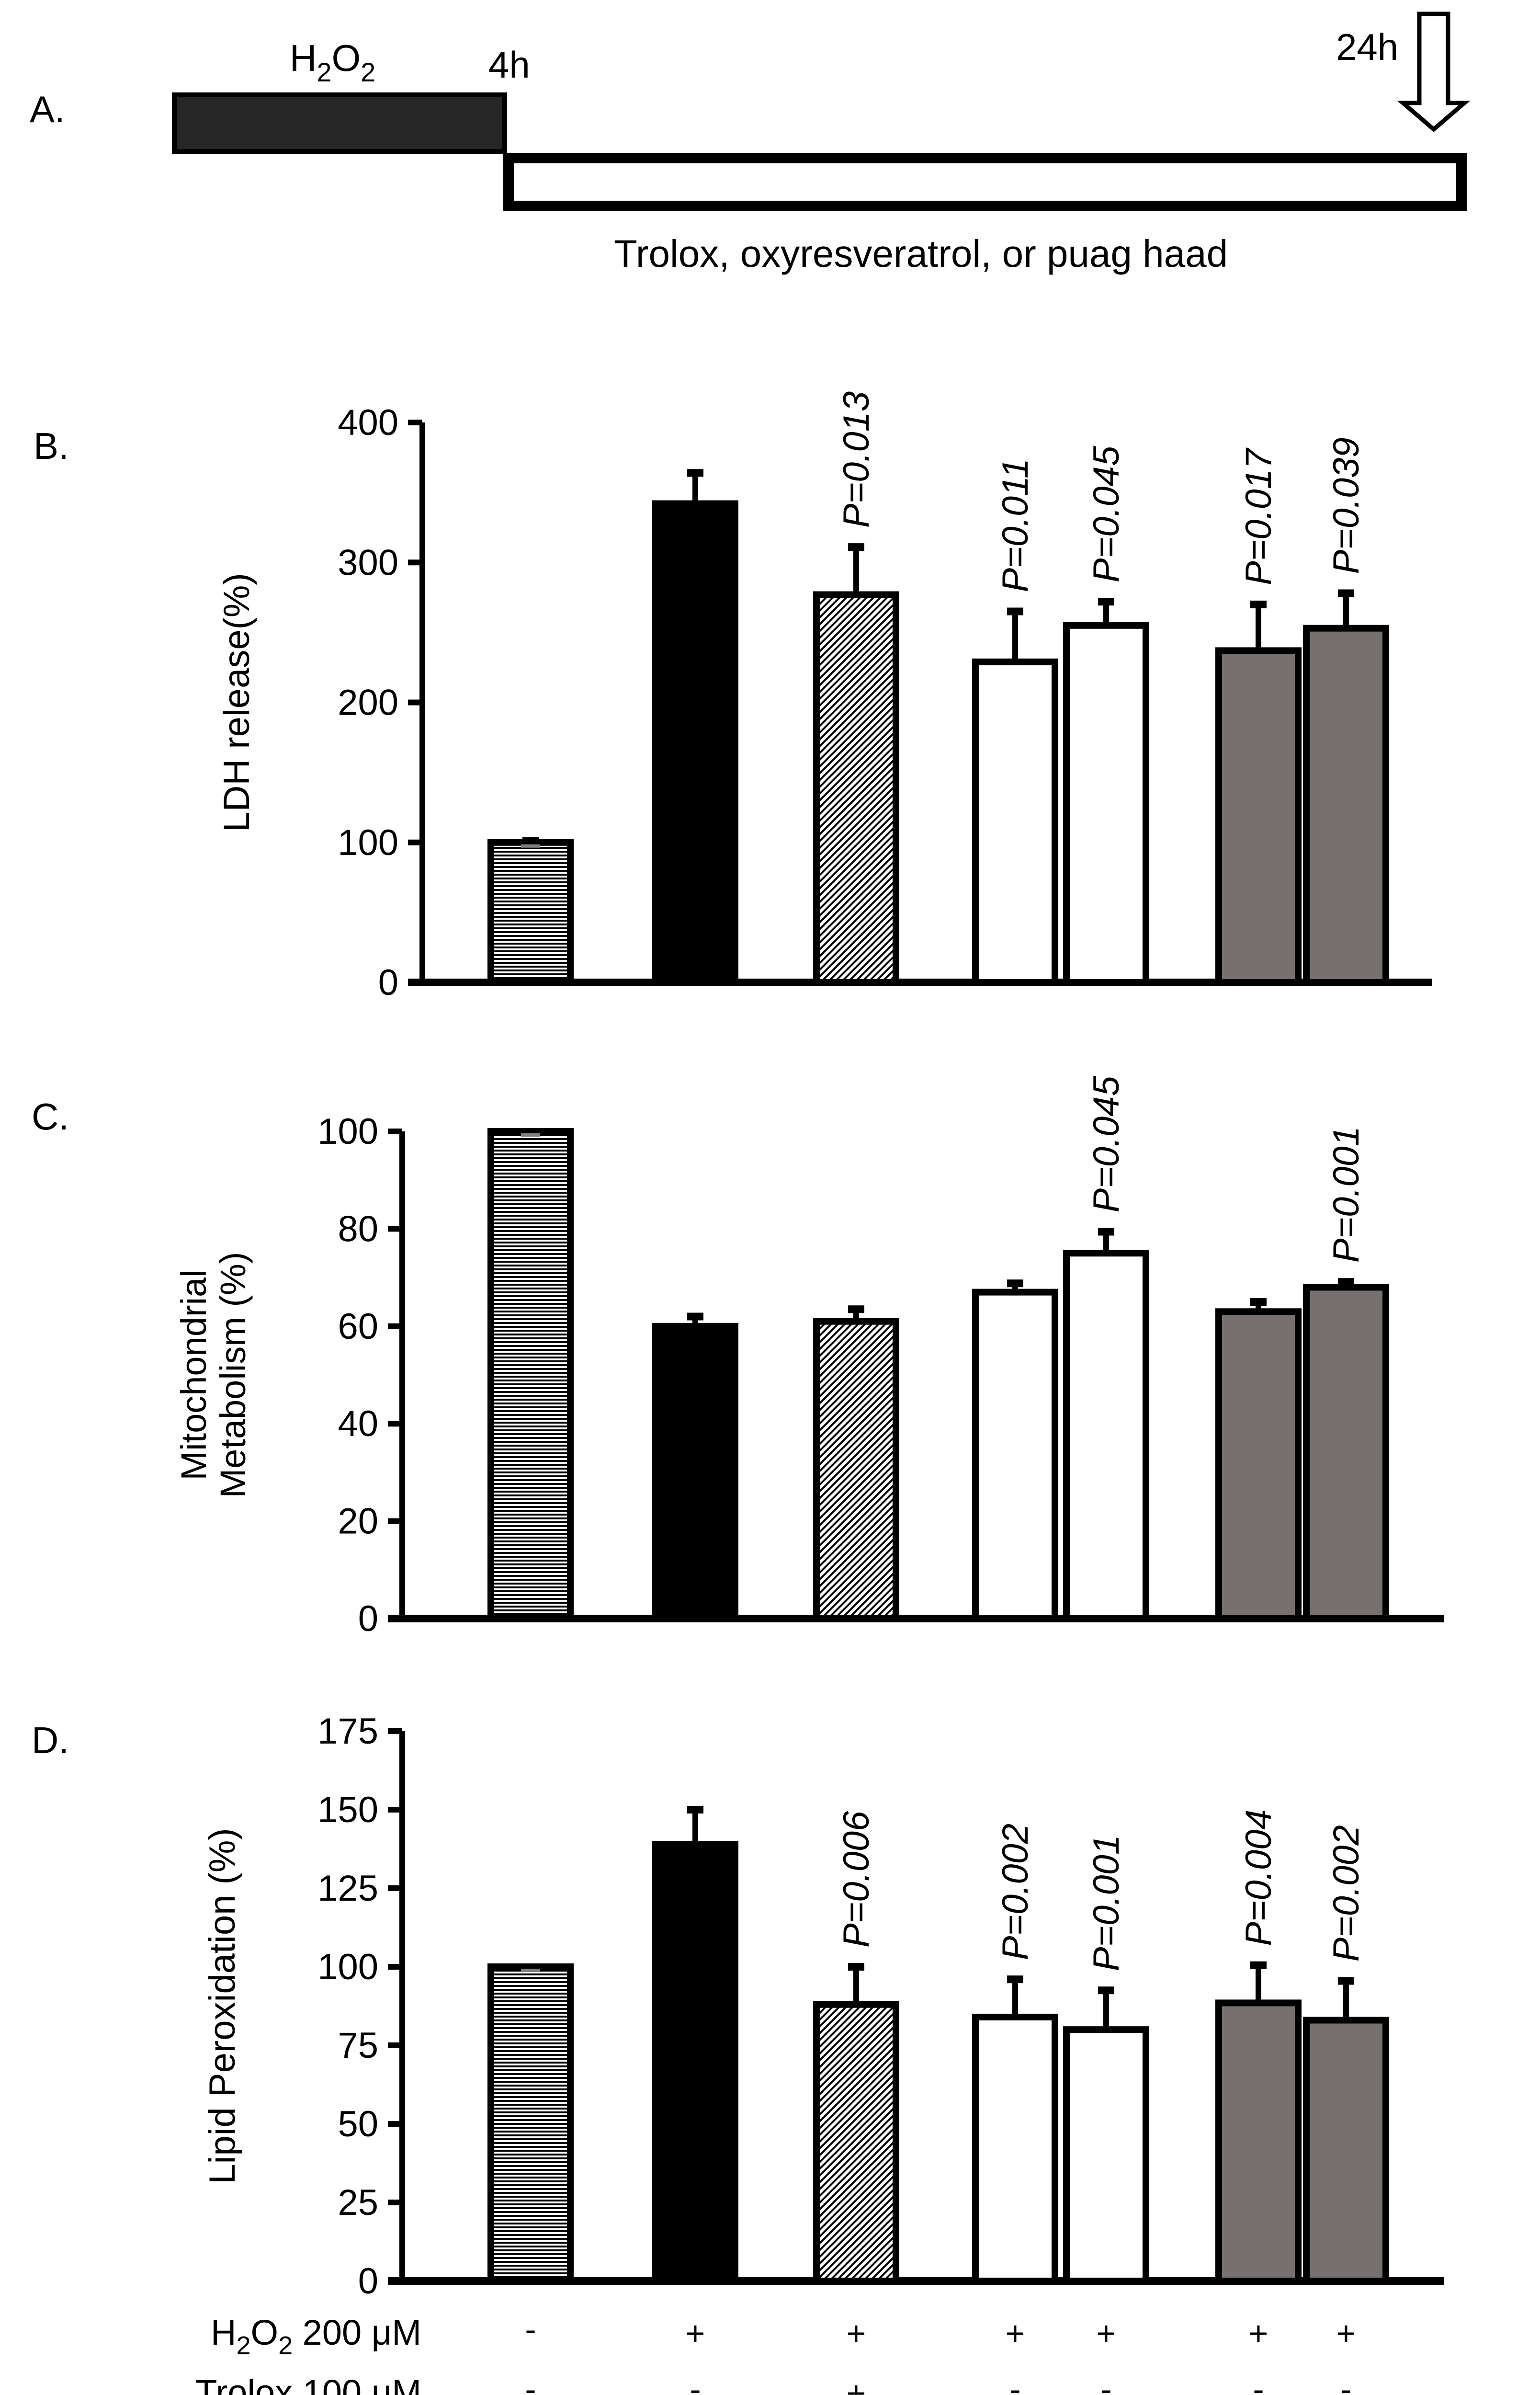 This screenshot has height=2395, width=1540. I want to click on p-value-label: P=0.039, so click(1346, 506).